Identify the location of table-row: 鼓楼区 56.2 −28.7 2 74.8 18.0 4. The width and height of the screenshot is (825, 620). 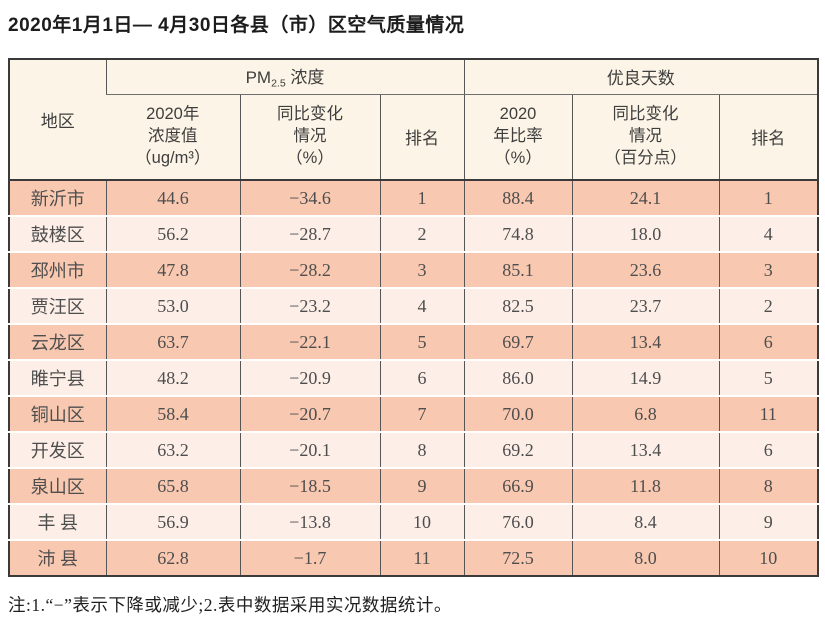
(414, 233).